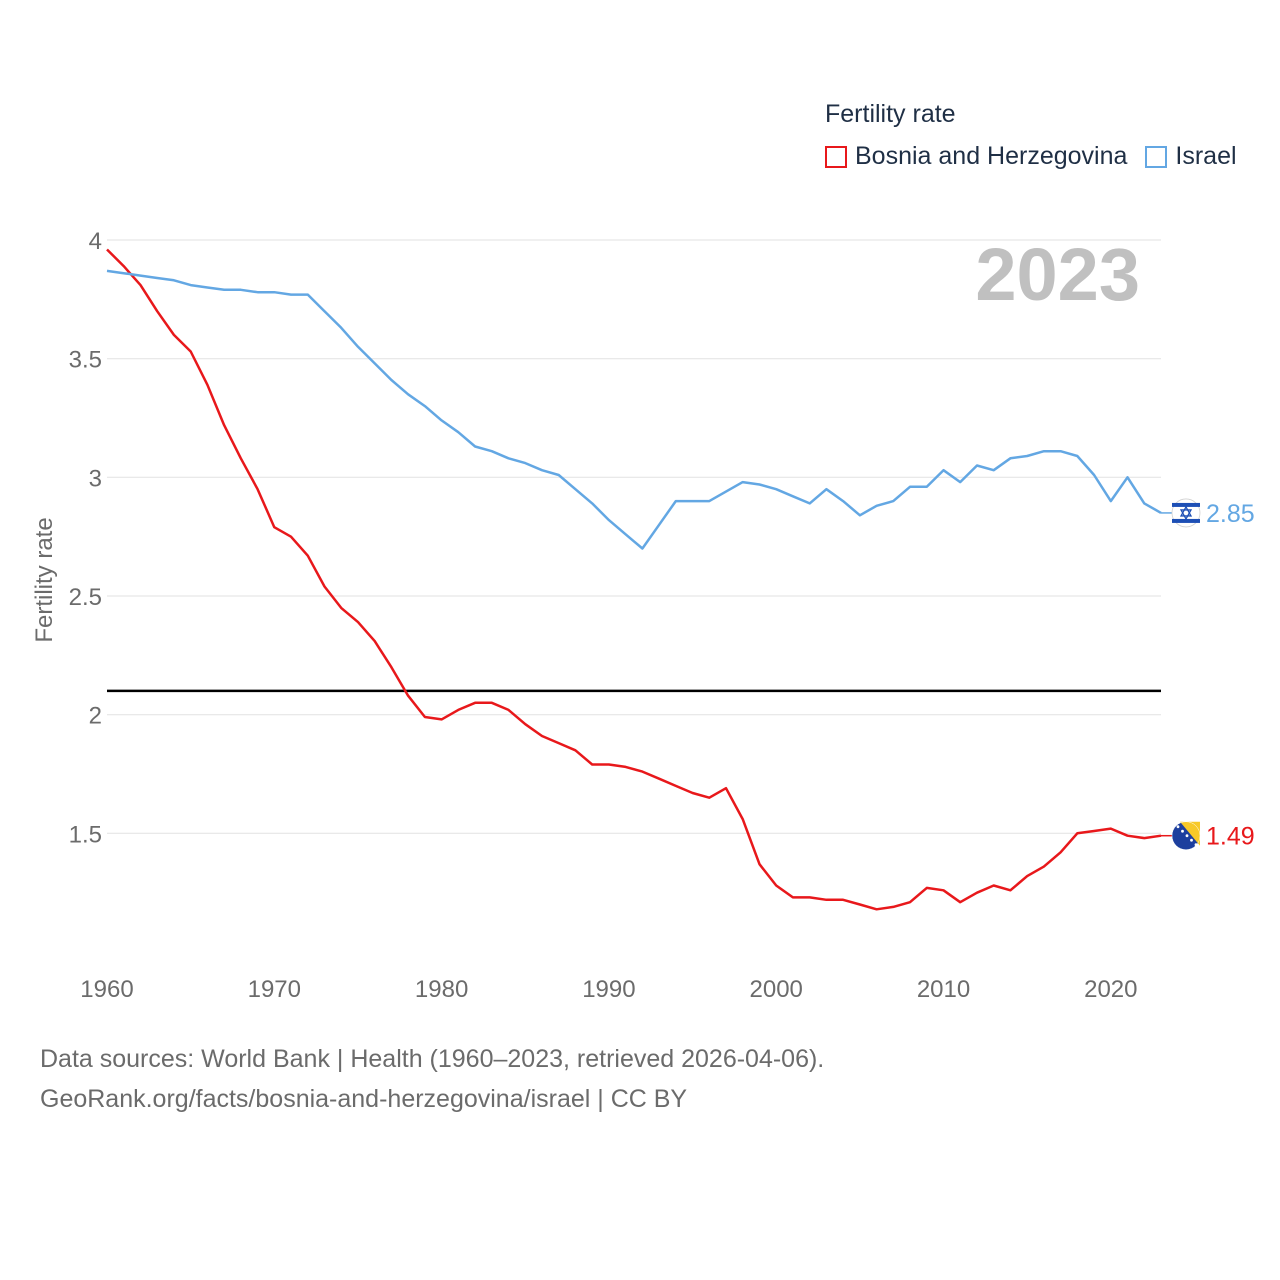 This screenshot has height=1280, width=1280. I want to click on y-tick-label: 3, so click(95, 478).